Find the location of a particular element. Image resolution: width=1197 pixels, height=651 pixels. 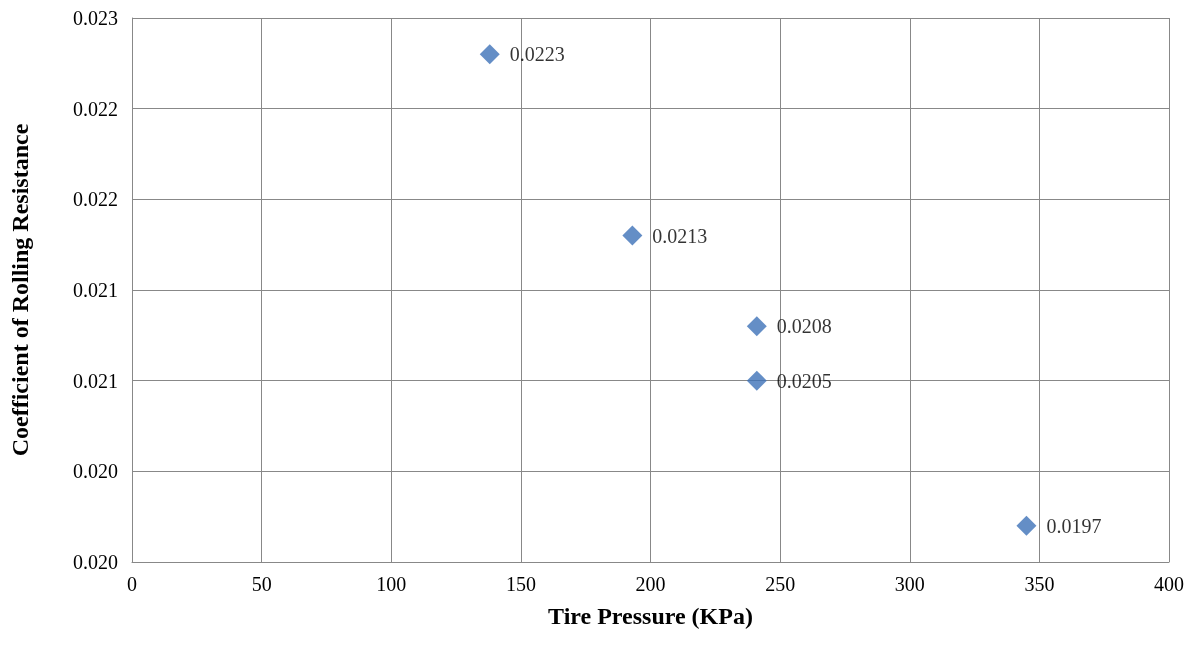

x-tick-label: 50 is located at coordinates (261, 584).